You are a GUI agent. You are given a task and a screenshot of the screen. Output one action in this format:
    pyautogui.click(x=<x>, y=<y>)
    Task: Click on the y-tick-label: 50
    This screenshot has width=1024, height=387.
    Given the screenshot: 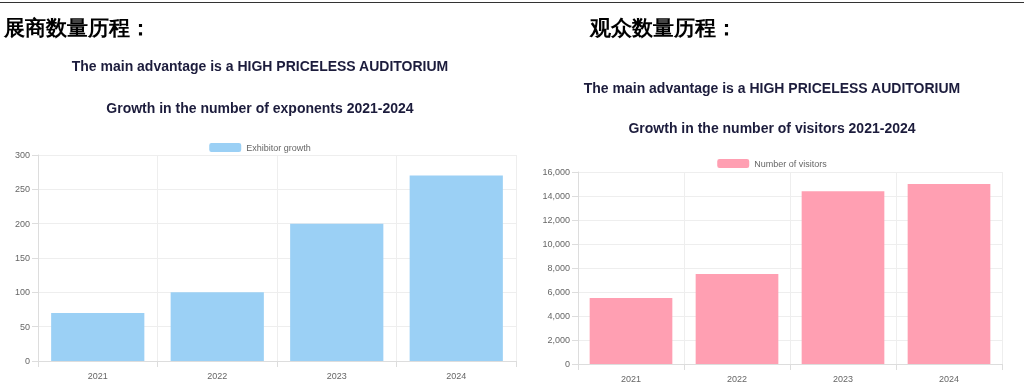 What is the action you would take?
    pyautogui.click(x=24, y=326)
    